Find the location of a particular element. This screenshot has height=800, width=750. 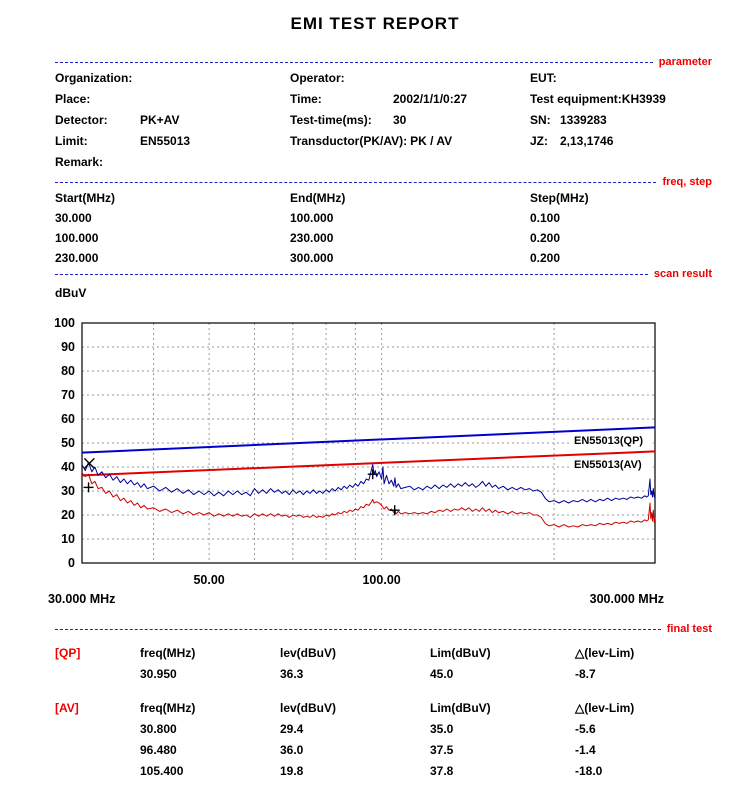

av-lim: 37.5 is located at coordinates (442, 750).